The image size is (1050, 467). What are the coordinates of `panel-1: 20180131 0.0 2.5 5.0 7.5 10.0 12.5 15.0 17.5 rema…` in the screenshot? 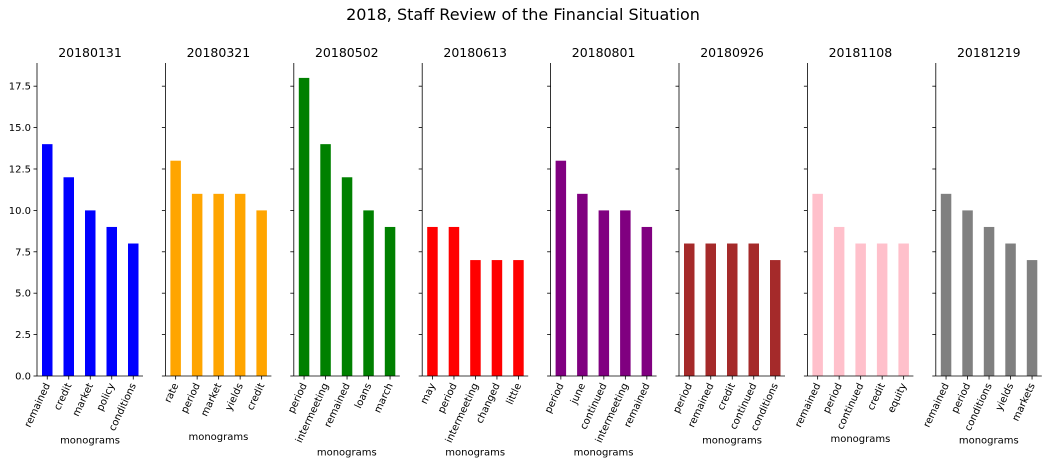 It's located at (76, 246).